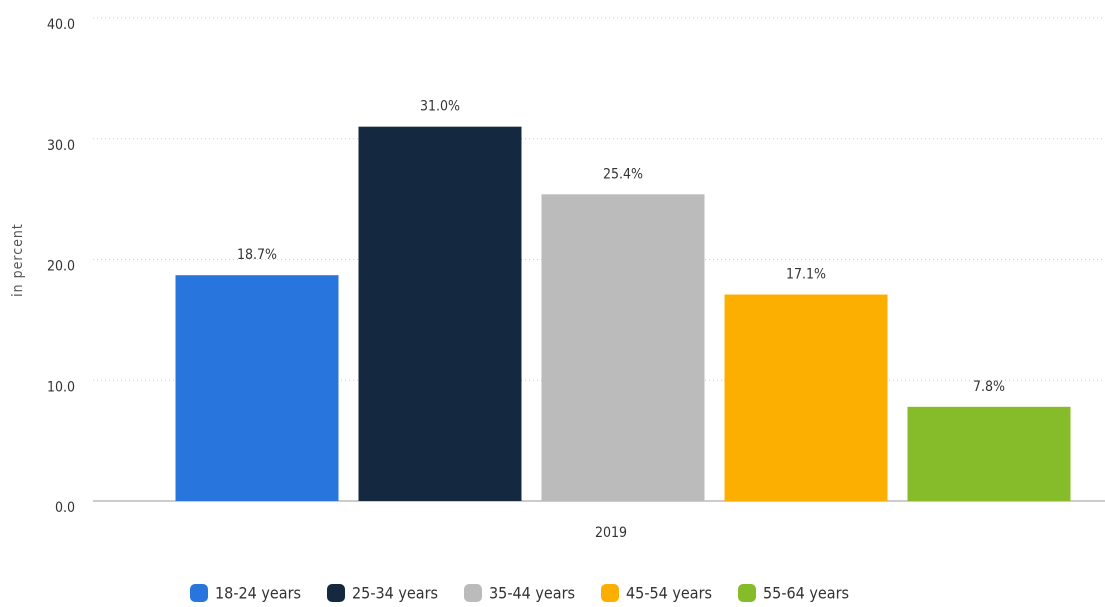 This screenshot has width=1105, height=607. Describe the element at coordinates (65, 508) in the screenshot. I see `y-tick-label: 0.0` at that location.